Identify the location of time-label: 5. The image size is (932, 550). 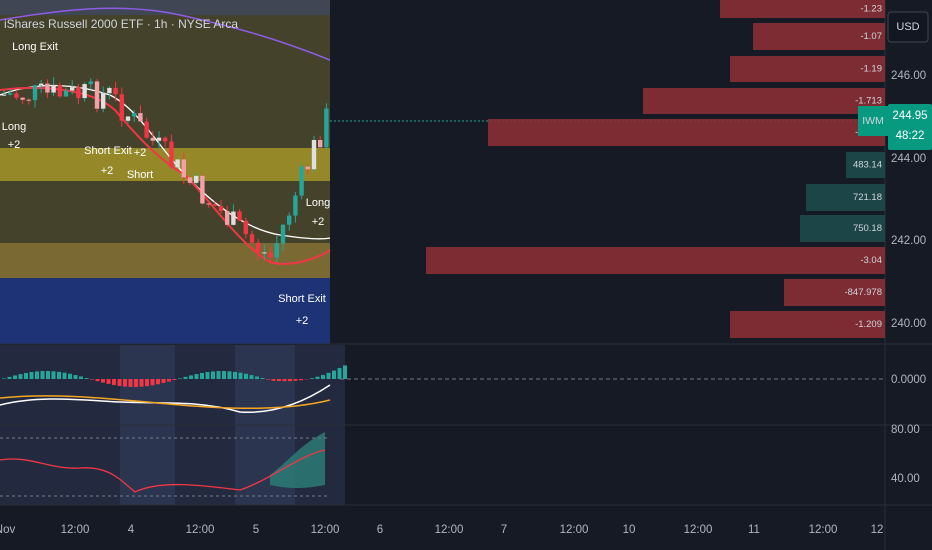
(256, 530).